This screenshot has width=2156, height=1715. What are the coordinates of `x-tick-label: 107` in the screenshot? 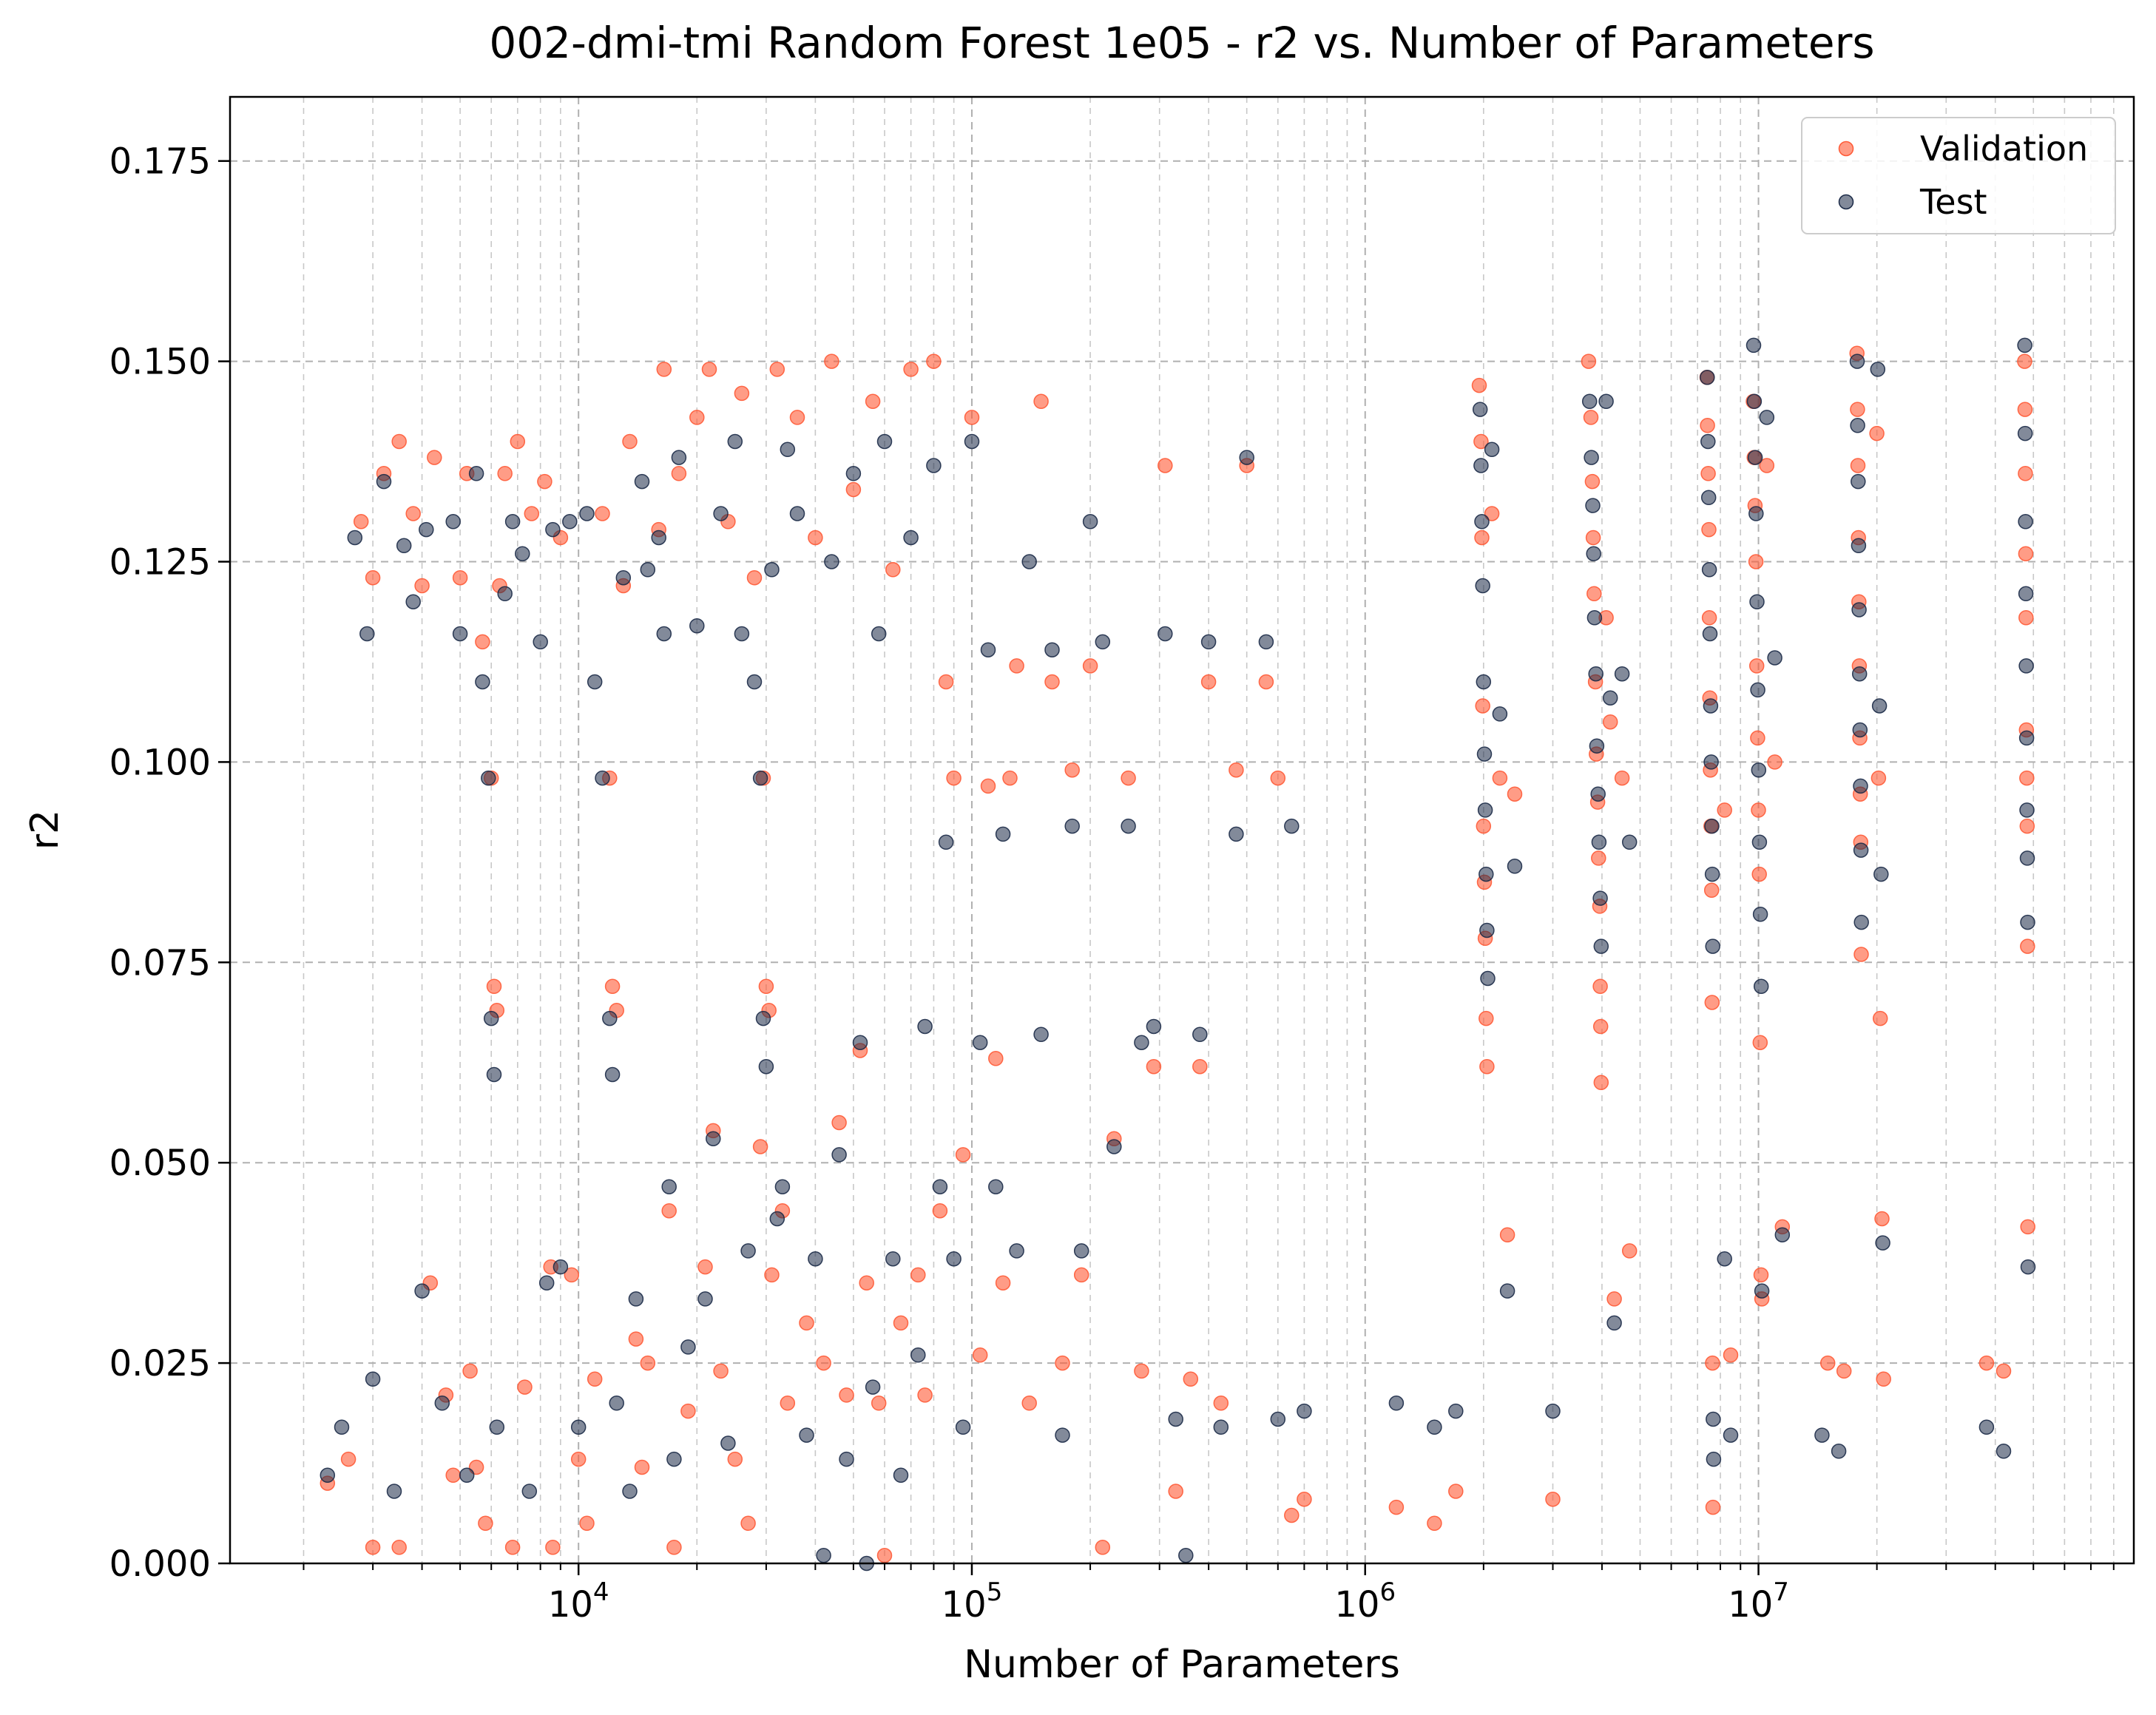 It's located at (1758, 1601).